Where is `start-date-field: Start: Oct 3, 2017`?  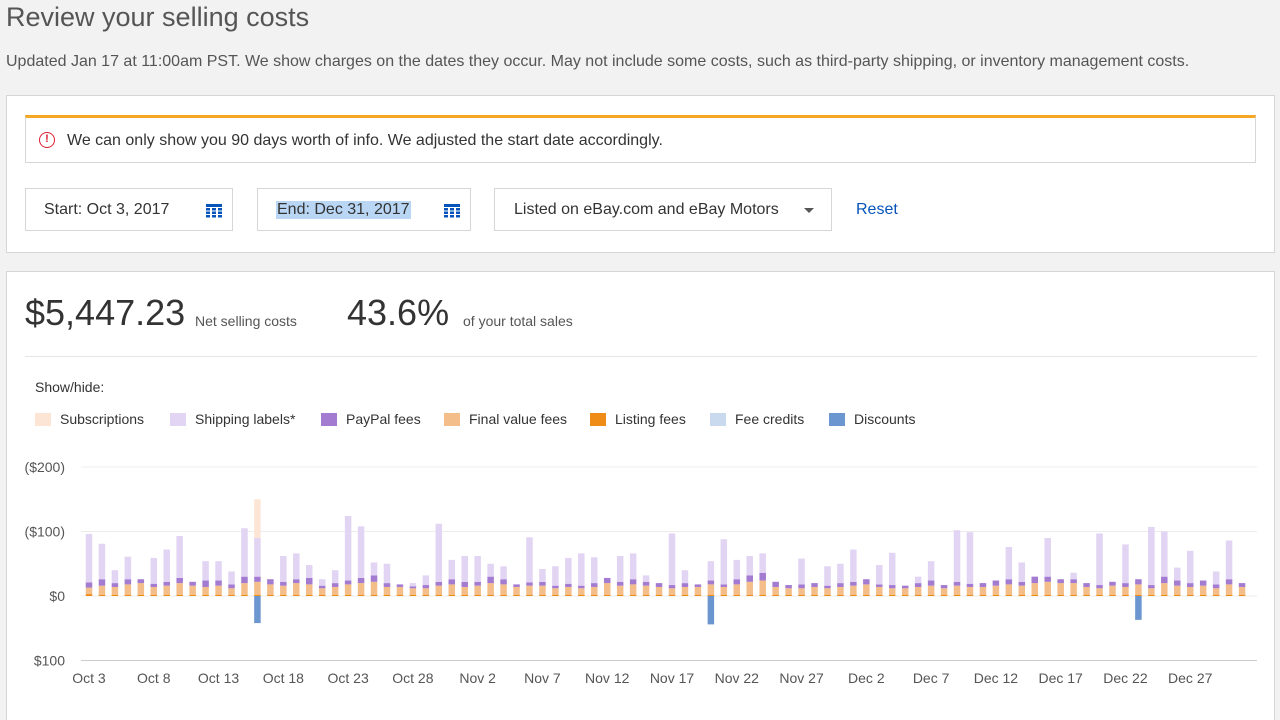
start-date-field: Start: Oct 3, 2017 is located at coordinates (129, 209).